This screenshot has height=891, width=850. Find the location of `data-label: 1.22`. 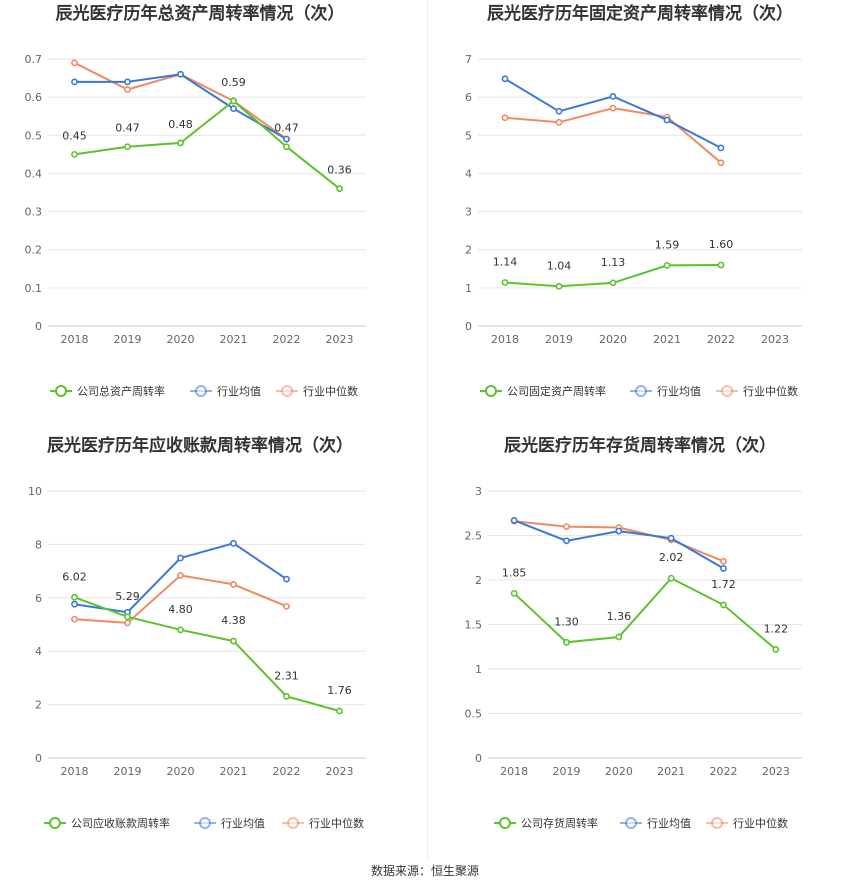

data-label: 1.22 is located at coordinates (776, 628).